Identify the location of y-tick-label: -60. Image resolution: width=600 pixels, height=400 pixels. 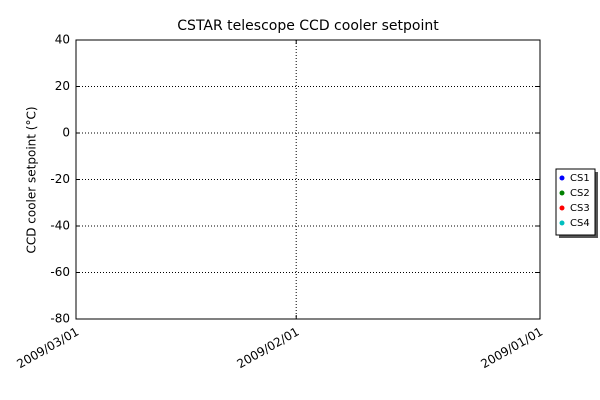
(60, 272).